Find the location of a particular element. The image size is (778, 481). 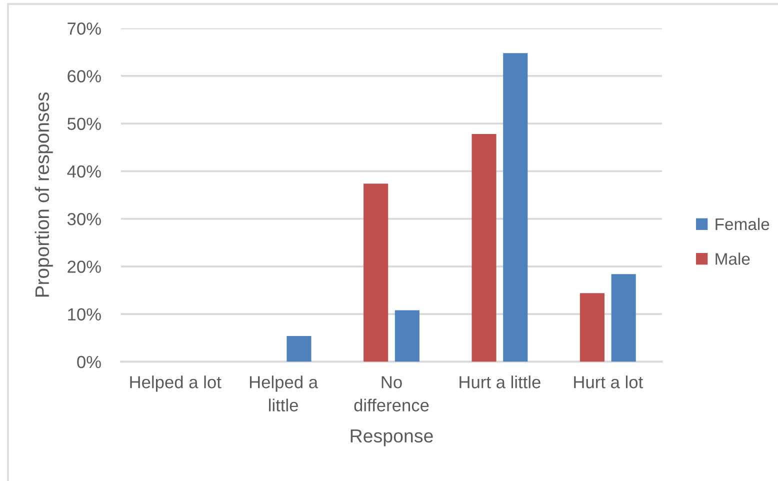

x-axis-title: Response is located at coordinates (391, 437).